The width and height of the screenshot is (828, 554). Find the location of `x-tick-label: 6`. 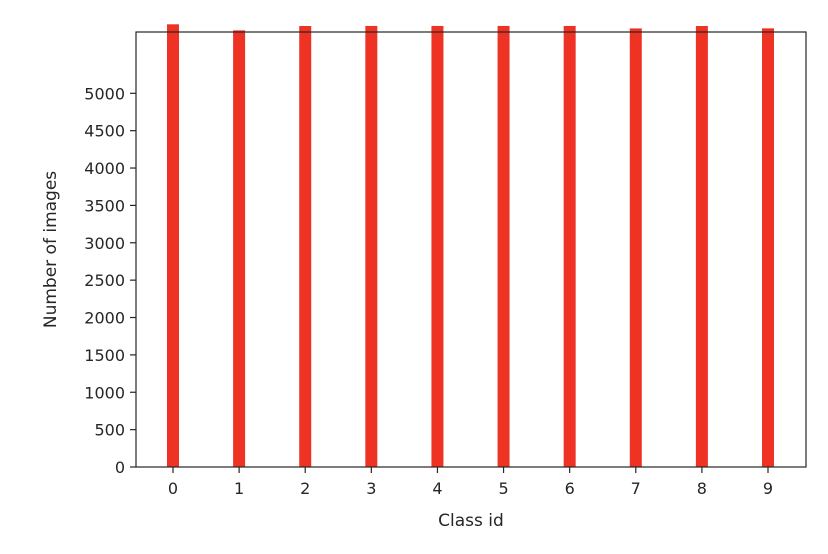

x-tick-label: 6 is located at coordinates (570, 488).